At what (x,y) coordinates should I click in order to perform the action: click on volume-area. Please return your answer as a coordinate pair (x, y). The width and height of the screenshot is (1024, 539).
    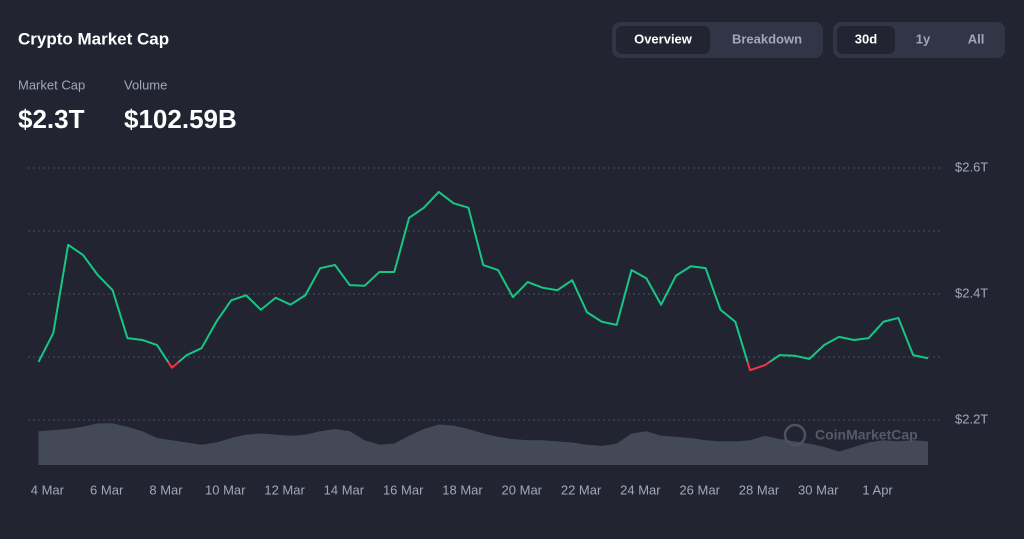
    Looking at the image, I should click on (483, 444).